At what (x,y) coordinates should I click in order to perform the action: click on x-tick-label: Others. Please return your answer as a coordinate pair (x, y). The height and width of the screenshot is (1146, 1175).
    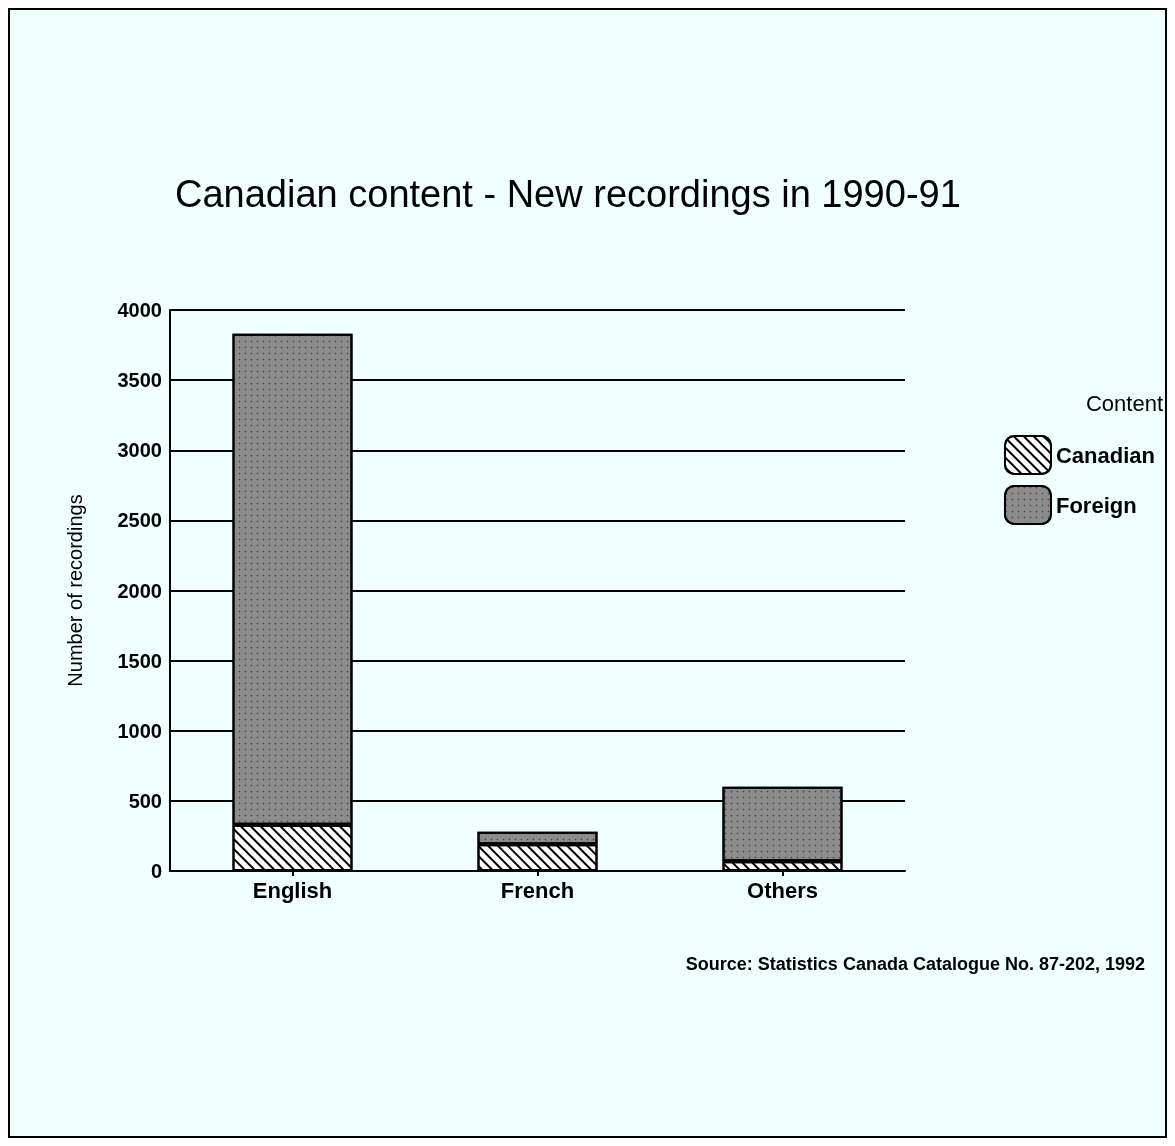
    Looking at the image, I should click on (782, 890).